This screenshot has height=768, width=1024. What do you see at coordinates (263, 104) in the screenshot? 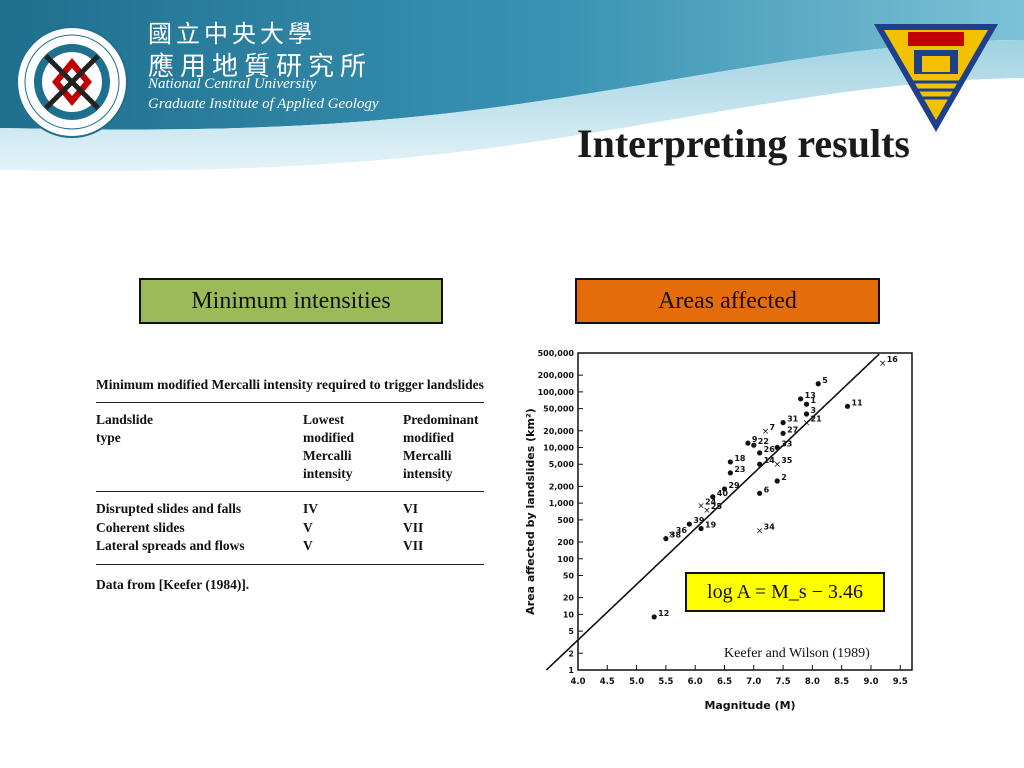
I see `institute-name-english: Graduate Institute of Applied Geology` at bounding box center [263, 104].